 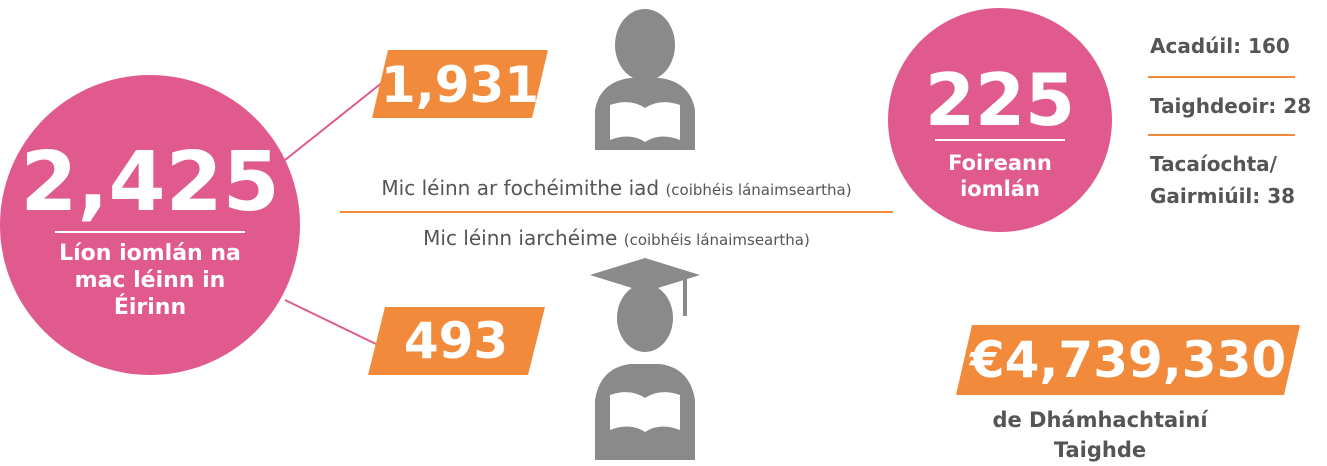 I want to click on postgrad-value: 493, so click(x=456, y=341).